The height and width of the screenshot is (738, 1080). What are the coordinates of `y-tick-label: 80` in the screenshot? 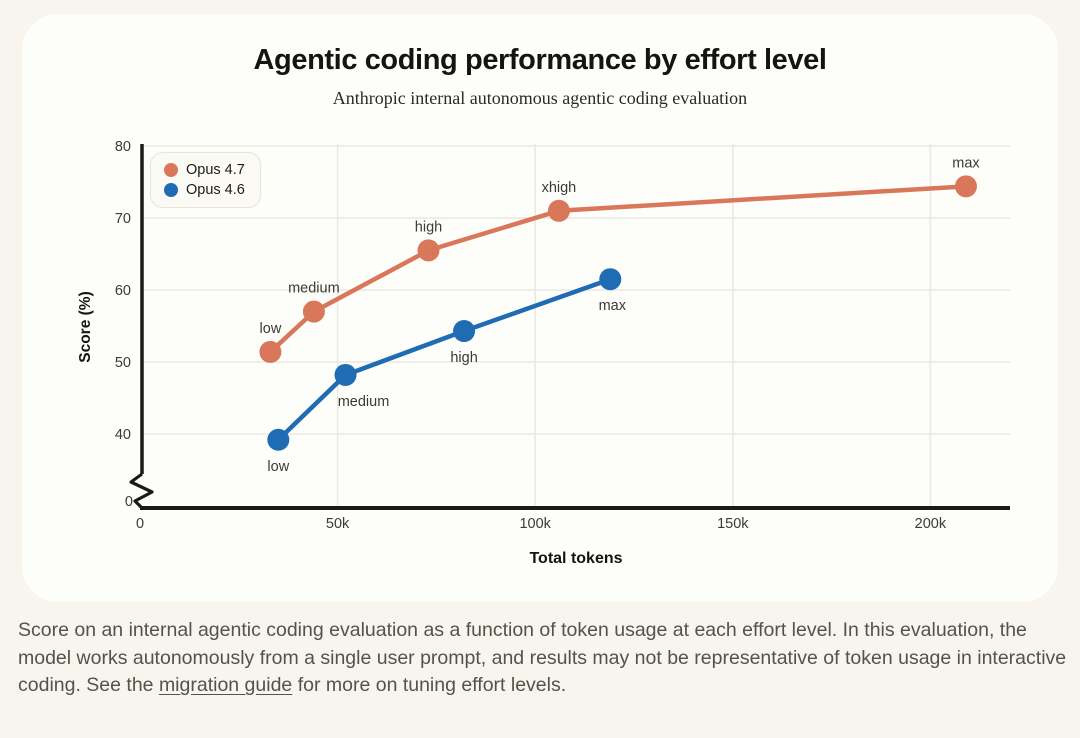 It's located at (123, 147).